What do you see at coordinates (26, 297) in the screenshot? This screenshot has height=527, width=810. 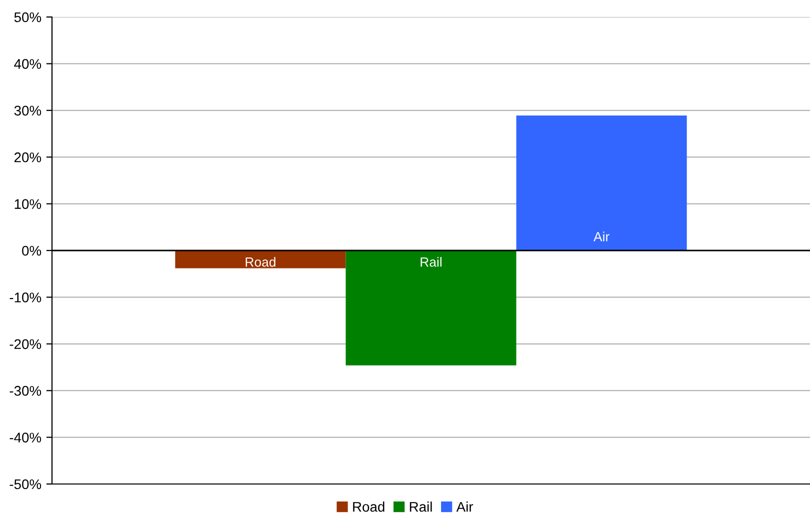 I see `y-tick-label: -10%` at bounding box center [26, 297].